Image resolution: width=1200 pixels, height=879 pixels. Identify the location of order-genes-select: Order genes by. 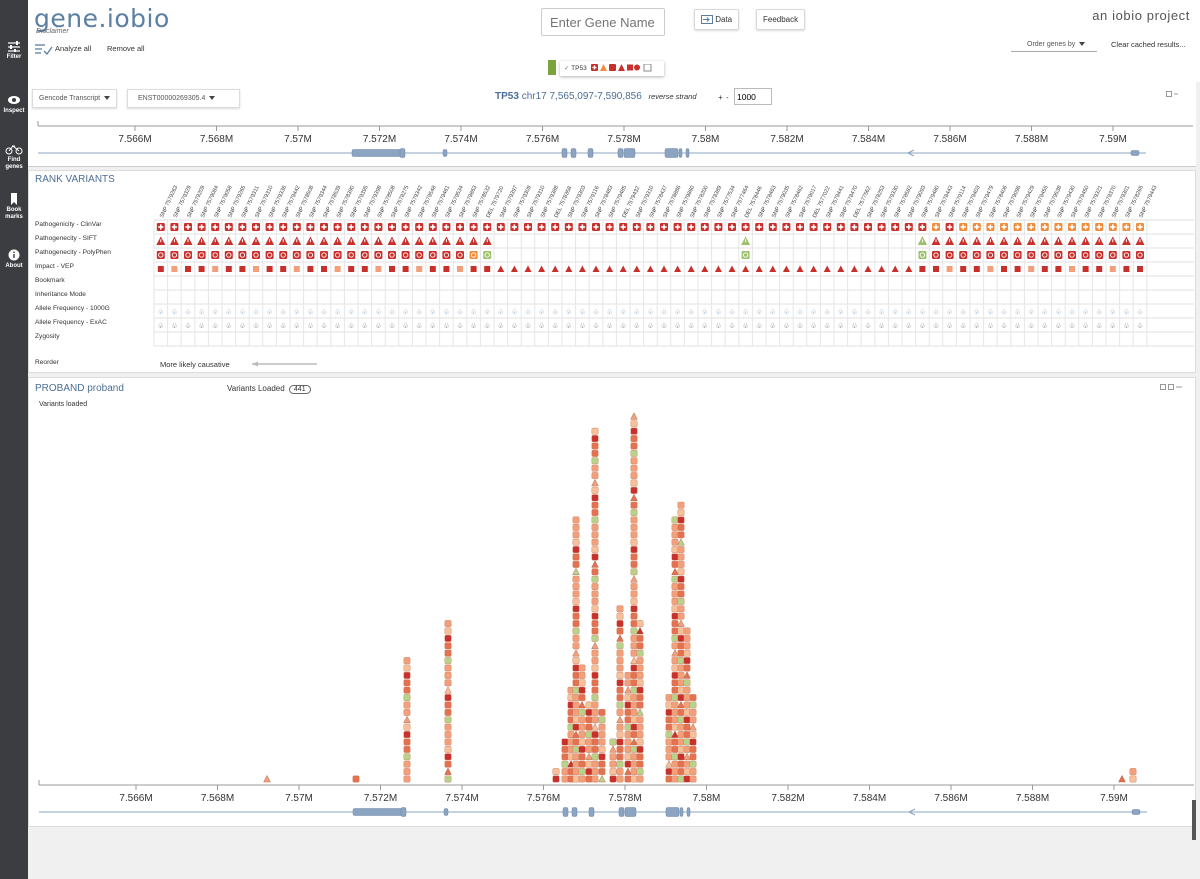
(1054, 45).